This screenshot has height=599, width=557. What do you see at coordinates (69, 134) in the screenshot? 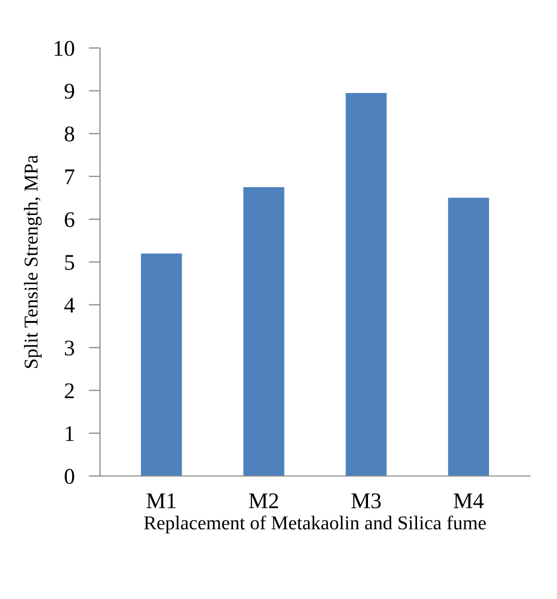
I see `y-tick-label: 8` at bounding box center [69, 134].